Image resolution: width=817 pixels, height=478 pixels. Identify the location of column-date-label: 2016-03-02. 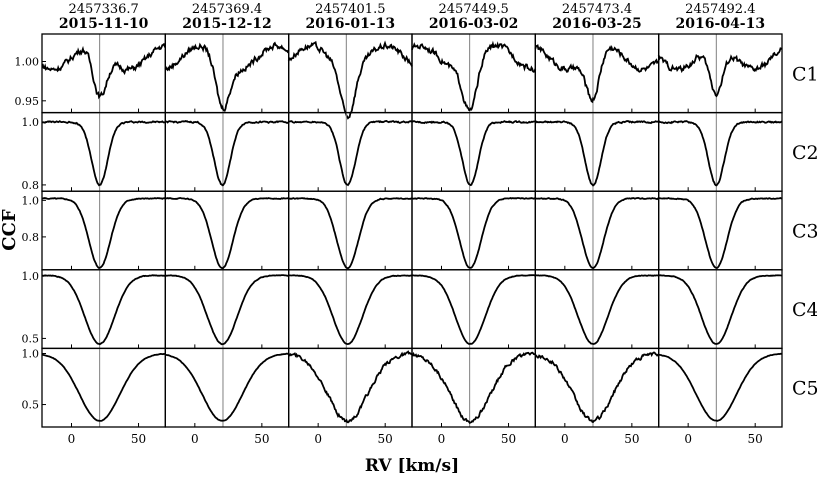
(474, 24).